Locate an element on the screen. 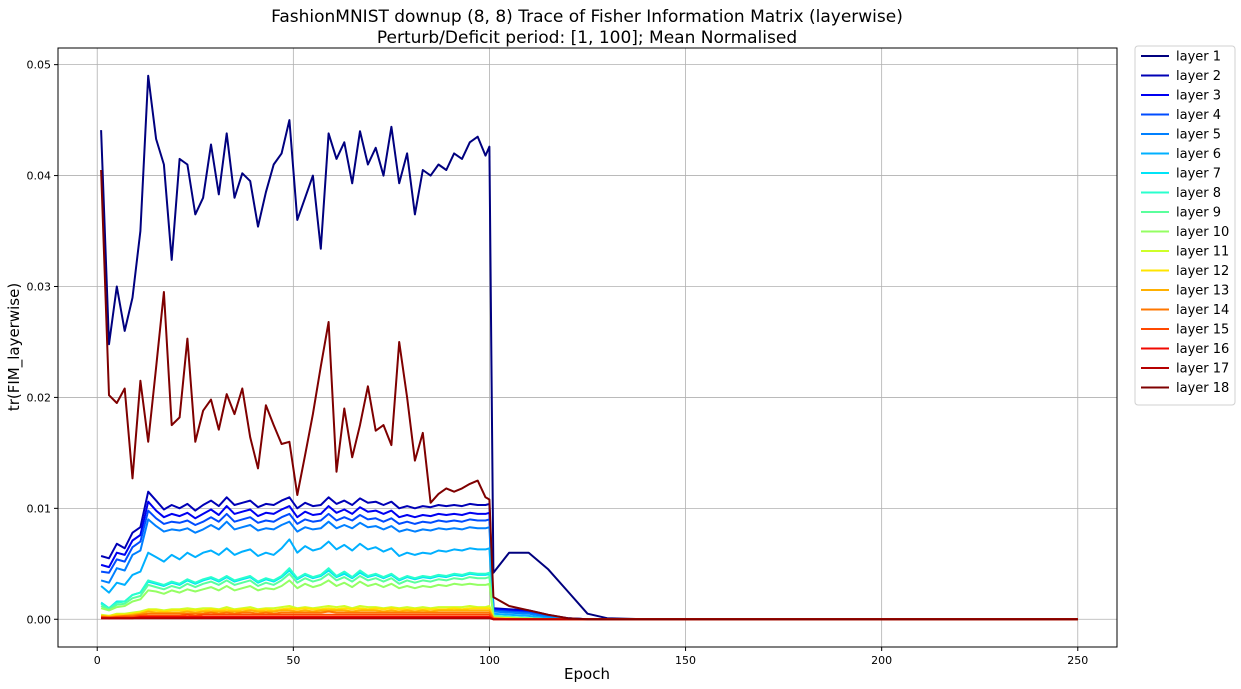  legend-label: layer 13 is located at coordinates (1202, 291).